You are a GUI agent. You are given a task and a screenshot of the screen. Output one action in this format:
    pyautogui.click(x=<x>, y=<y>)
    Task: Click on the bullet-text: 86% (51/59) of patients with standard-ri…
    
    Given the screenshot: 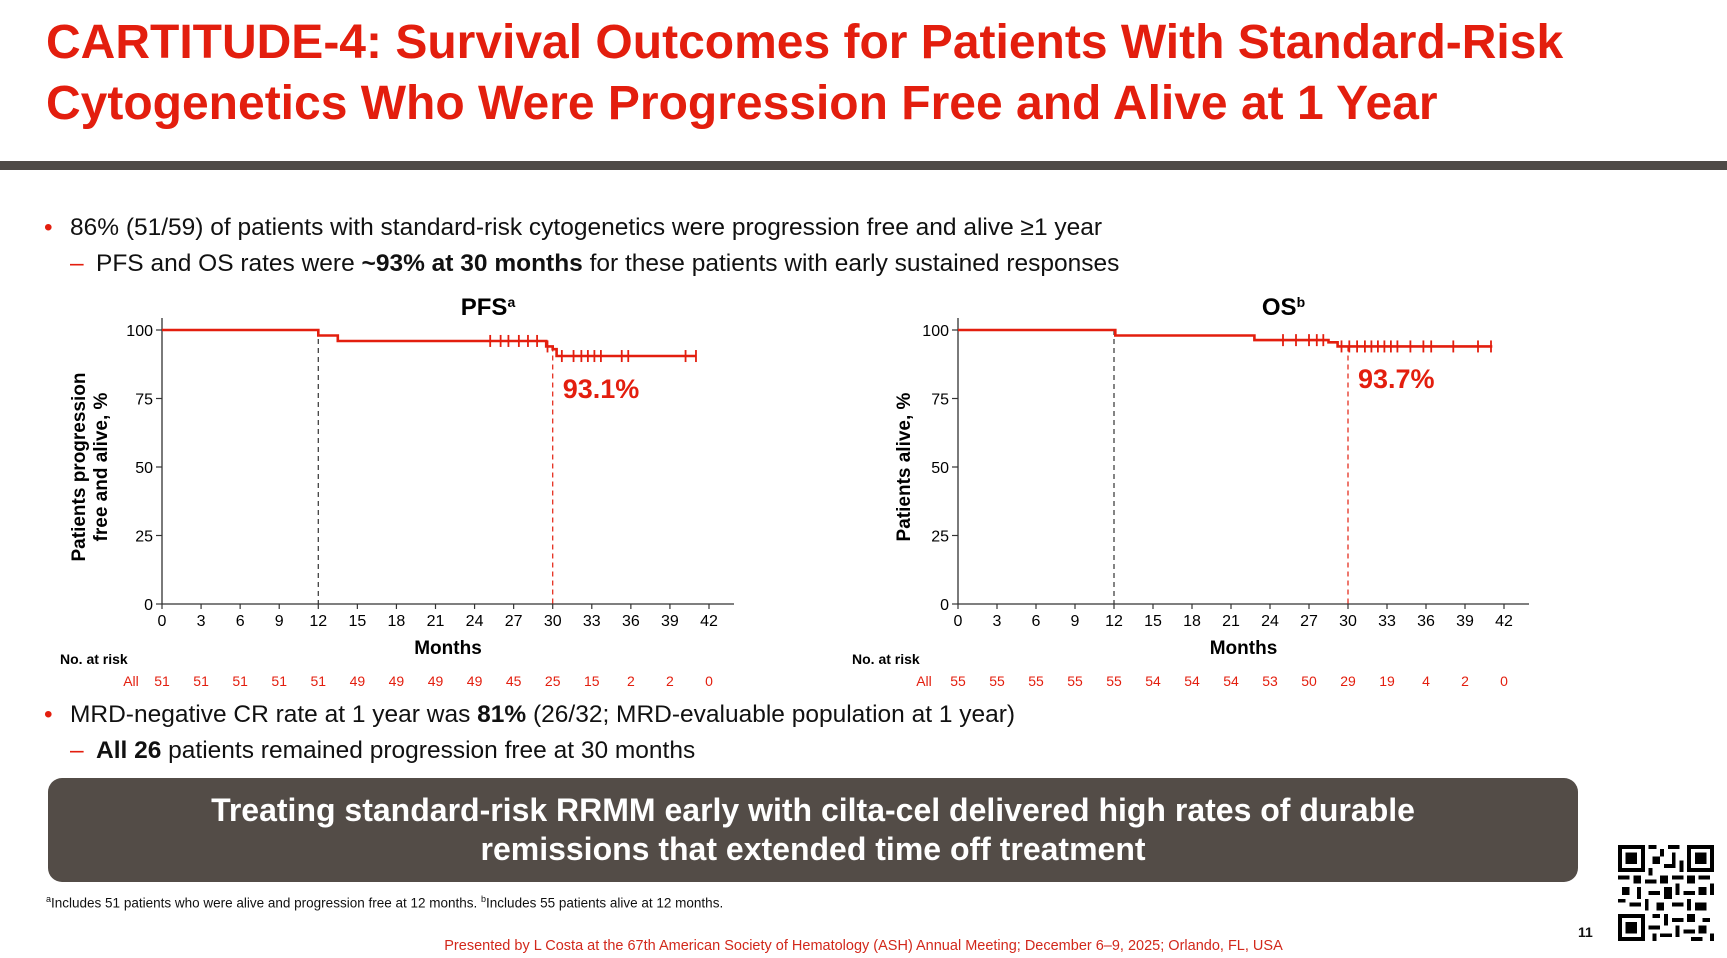 What is the action you would take?
    pyautogui.click(x=586, y=227)
    